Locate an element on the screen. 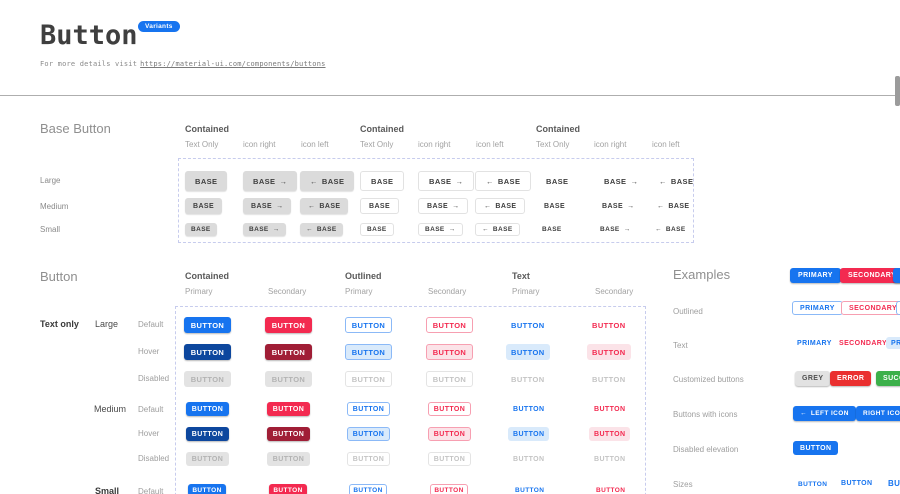 The height and width of the screenshot is (494, 900). text-secondary-button-disabled: BUTTON is located at coordinates (610, 459).